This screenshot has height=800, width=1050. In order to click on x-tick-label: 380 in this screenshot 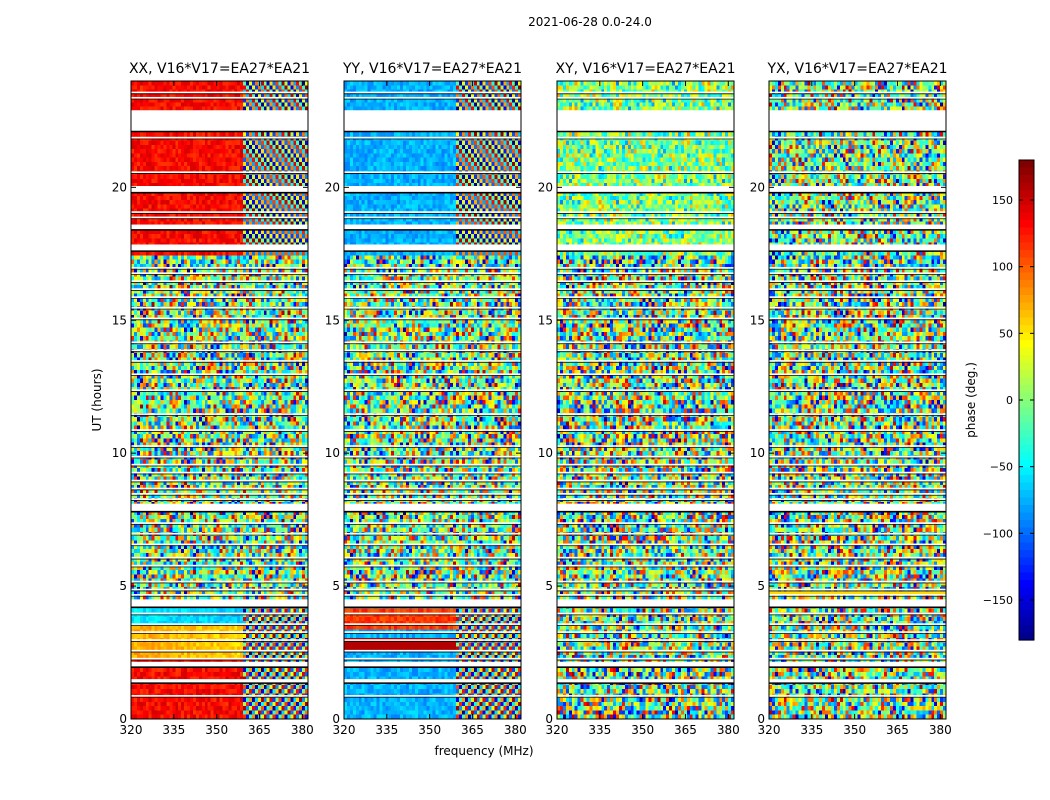, I will do `click(302, 730)`.